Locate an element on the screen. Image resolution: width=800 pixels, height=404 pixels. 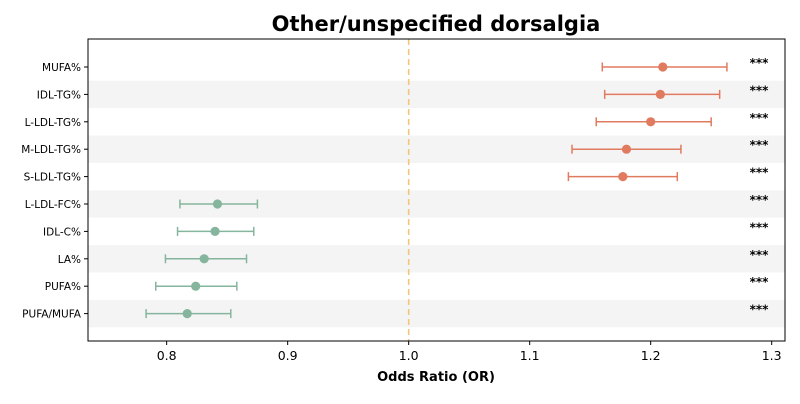
y-tick-label-s-ldl-tg: S-LDL-TG% is located at coordinates (52, 178).